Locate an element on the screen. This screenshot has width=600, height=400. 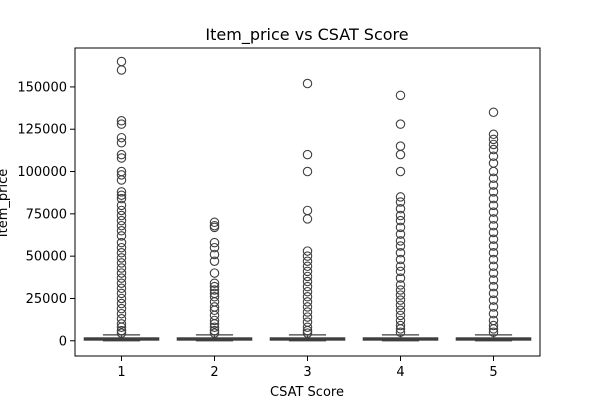
y-tick-label: 75000 is located at coordinates (46, 214).